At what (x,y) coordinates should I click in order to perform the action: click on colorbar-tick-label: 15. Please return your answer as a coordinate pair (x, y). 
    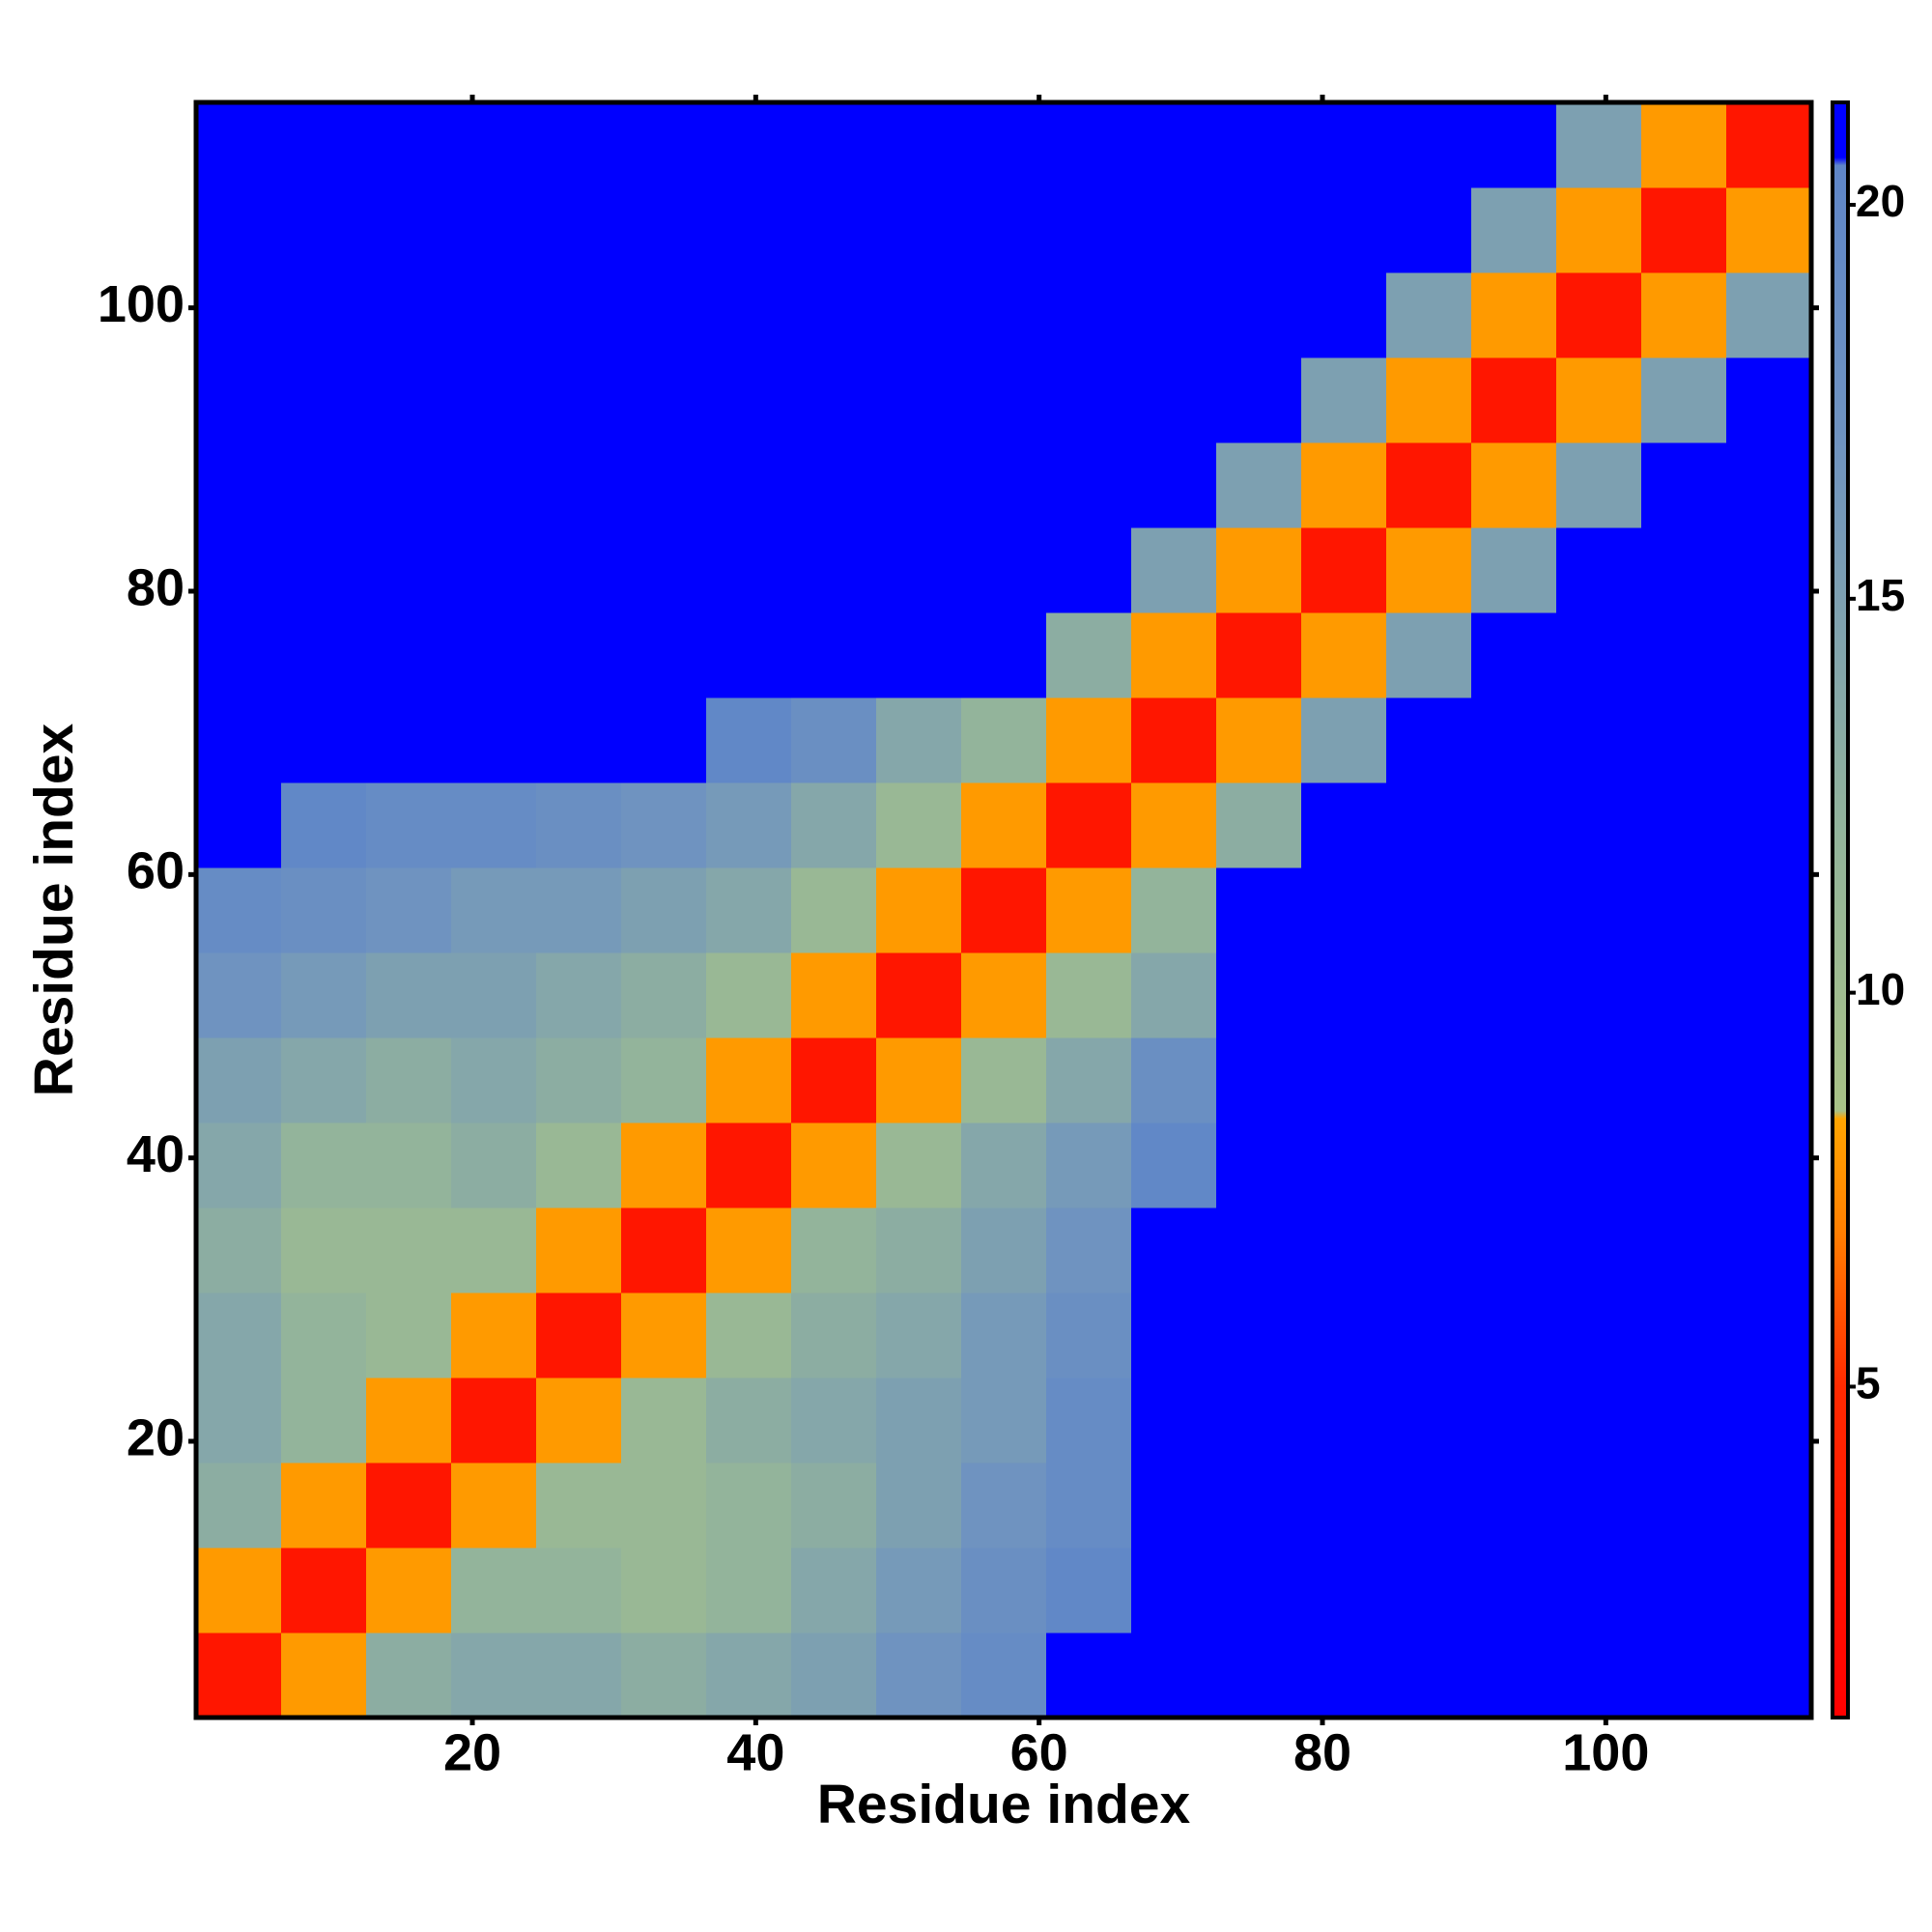
    Looking at the image, I should click on (1880, 595).